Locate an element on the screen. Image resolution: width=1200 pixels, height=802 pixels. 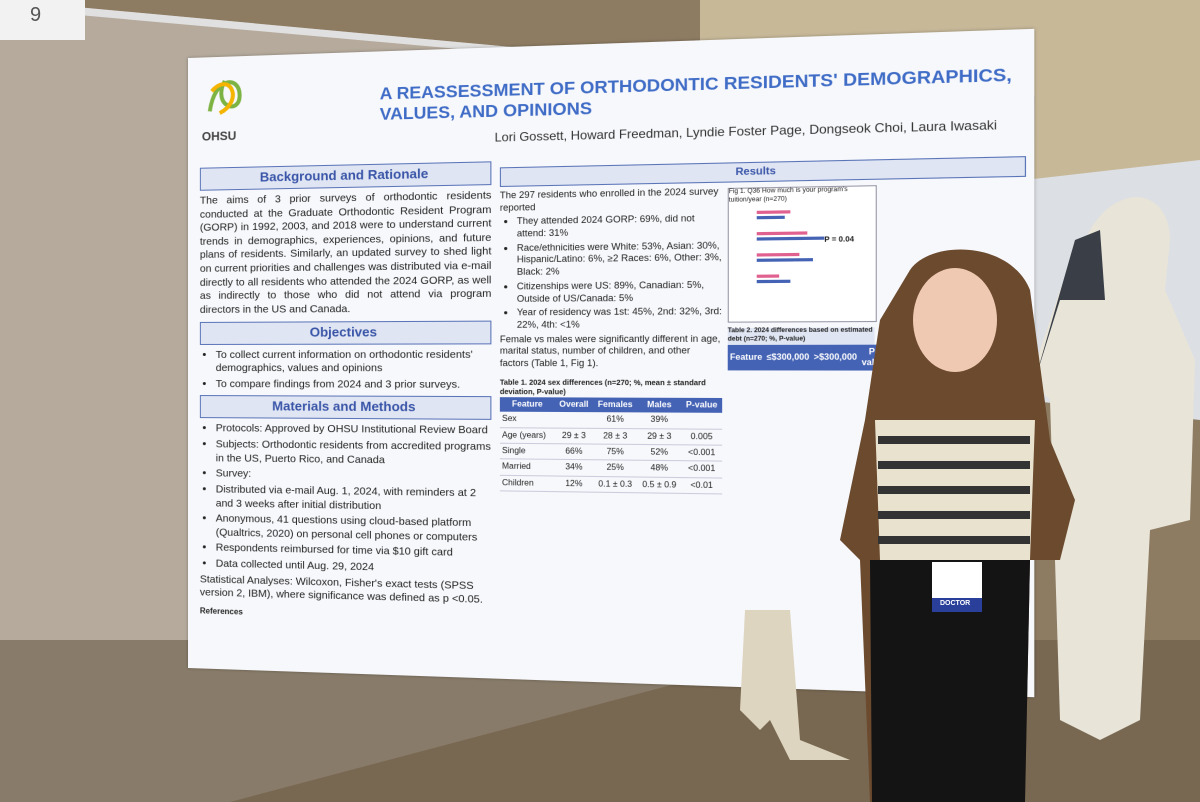
badge-role: DOCTOR is located at coordinates (955, 603).